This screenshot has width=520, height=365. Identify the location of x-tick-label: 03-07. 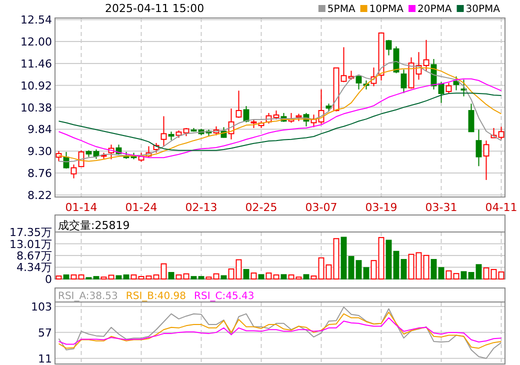
(321, 207).